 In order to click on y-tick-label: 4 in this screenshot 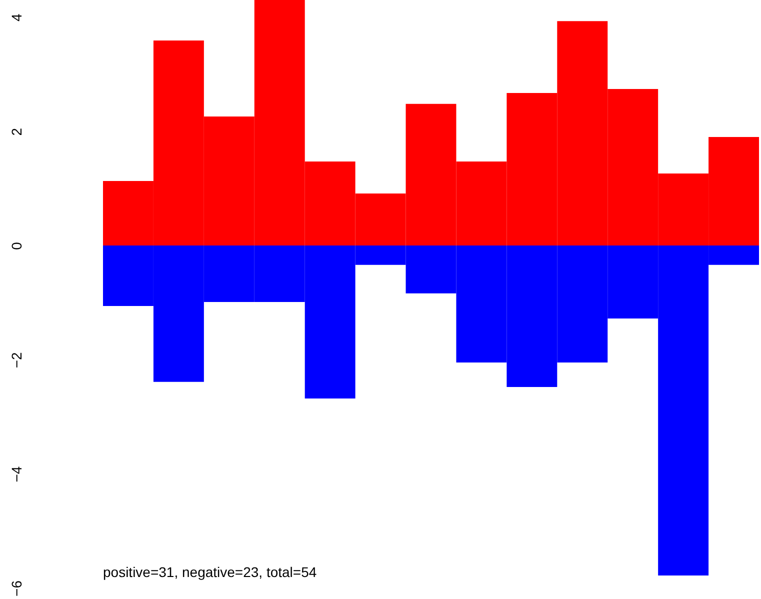, I will do `click(16, 18)`.